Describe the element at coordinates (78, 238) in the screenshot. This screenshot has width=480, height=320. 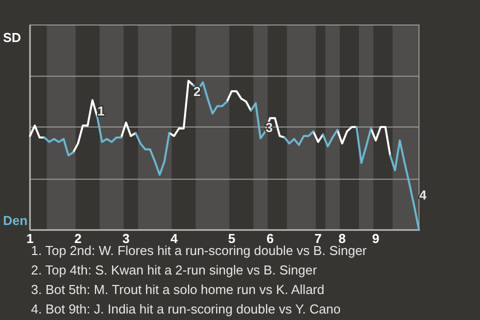
I see `x-tick-label: 2` at that location.